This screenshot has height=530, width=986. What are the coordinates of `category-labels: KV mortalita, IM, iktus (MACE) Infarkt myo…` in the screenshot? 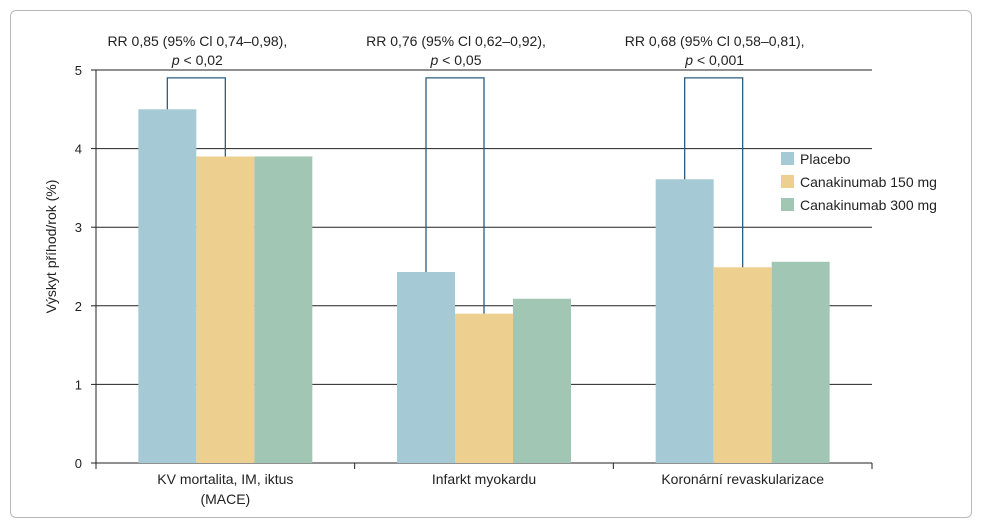 It's located at (490, 489).